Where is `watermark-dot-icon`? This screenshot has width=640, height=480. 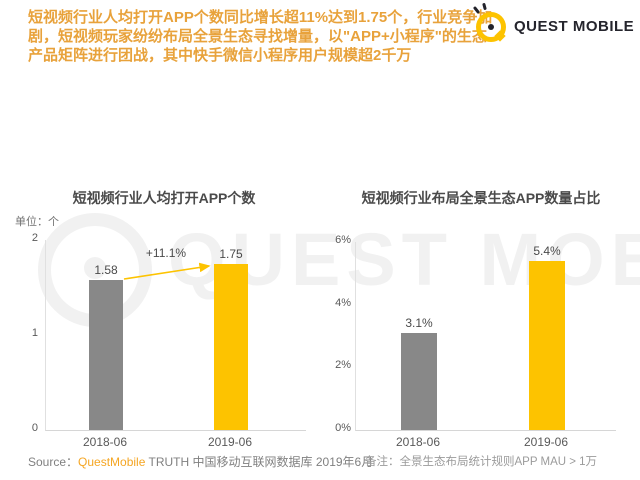
watermark-dot-icon is located at coordinates (95, 268).